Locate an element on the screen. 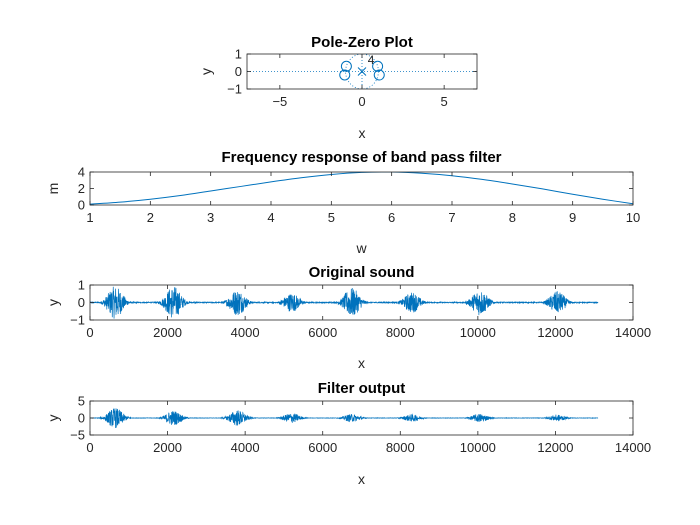 The height and width of the screenshot is (525, 700). pole-multiplicity-label: 4 is located at coordinates (371, 60).